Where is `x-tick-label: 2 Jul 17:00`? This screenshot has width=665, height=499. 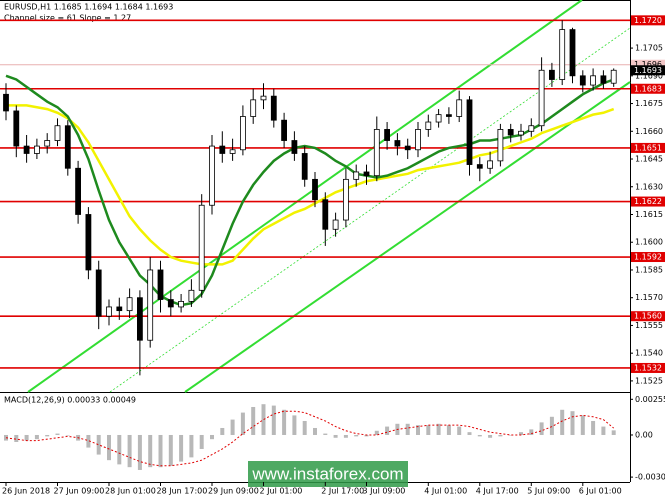 x-tick-label: 2 Jul 17:00 is located at coordinates (342, 491).